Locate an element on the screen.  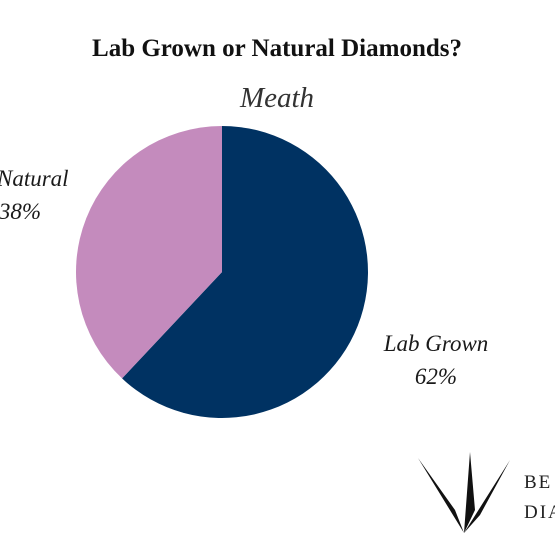
slice-label-lab-grown: Lab Grown is located at coordinates (436, 343).